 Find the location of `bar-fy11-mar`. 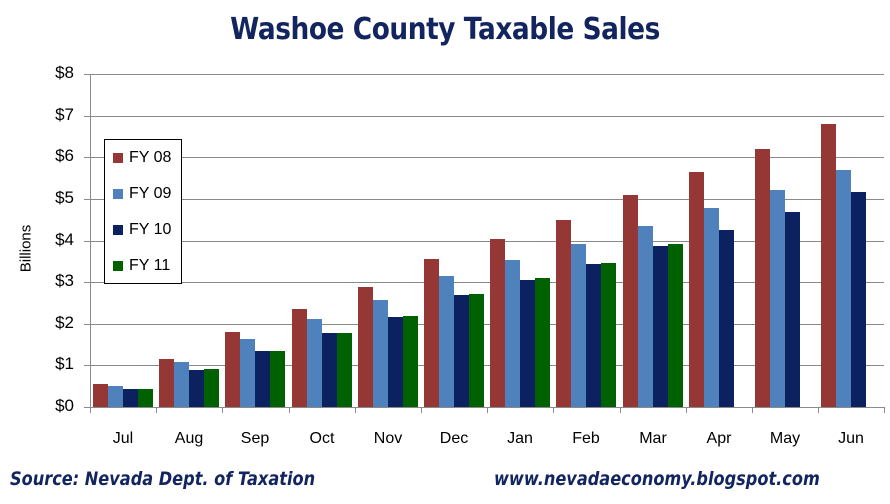

bar-fy11-mar is located at coordinates (675, 325).